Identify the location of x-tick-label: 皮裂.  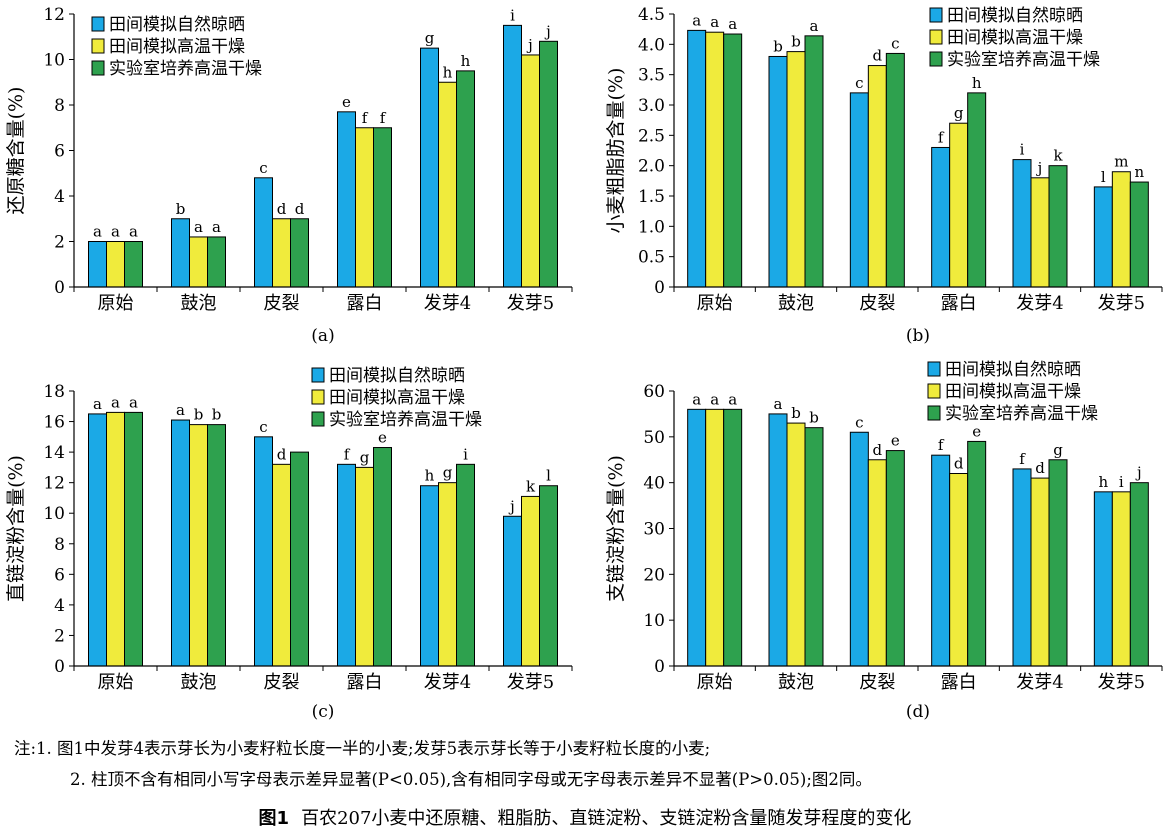
(877, 303).